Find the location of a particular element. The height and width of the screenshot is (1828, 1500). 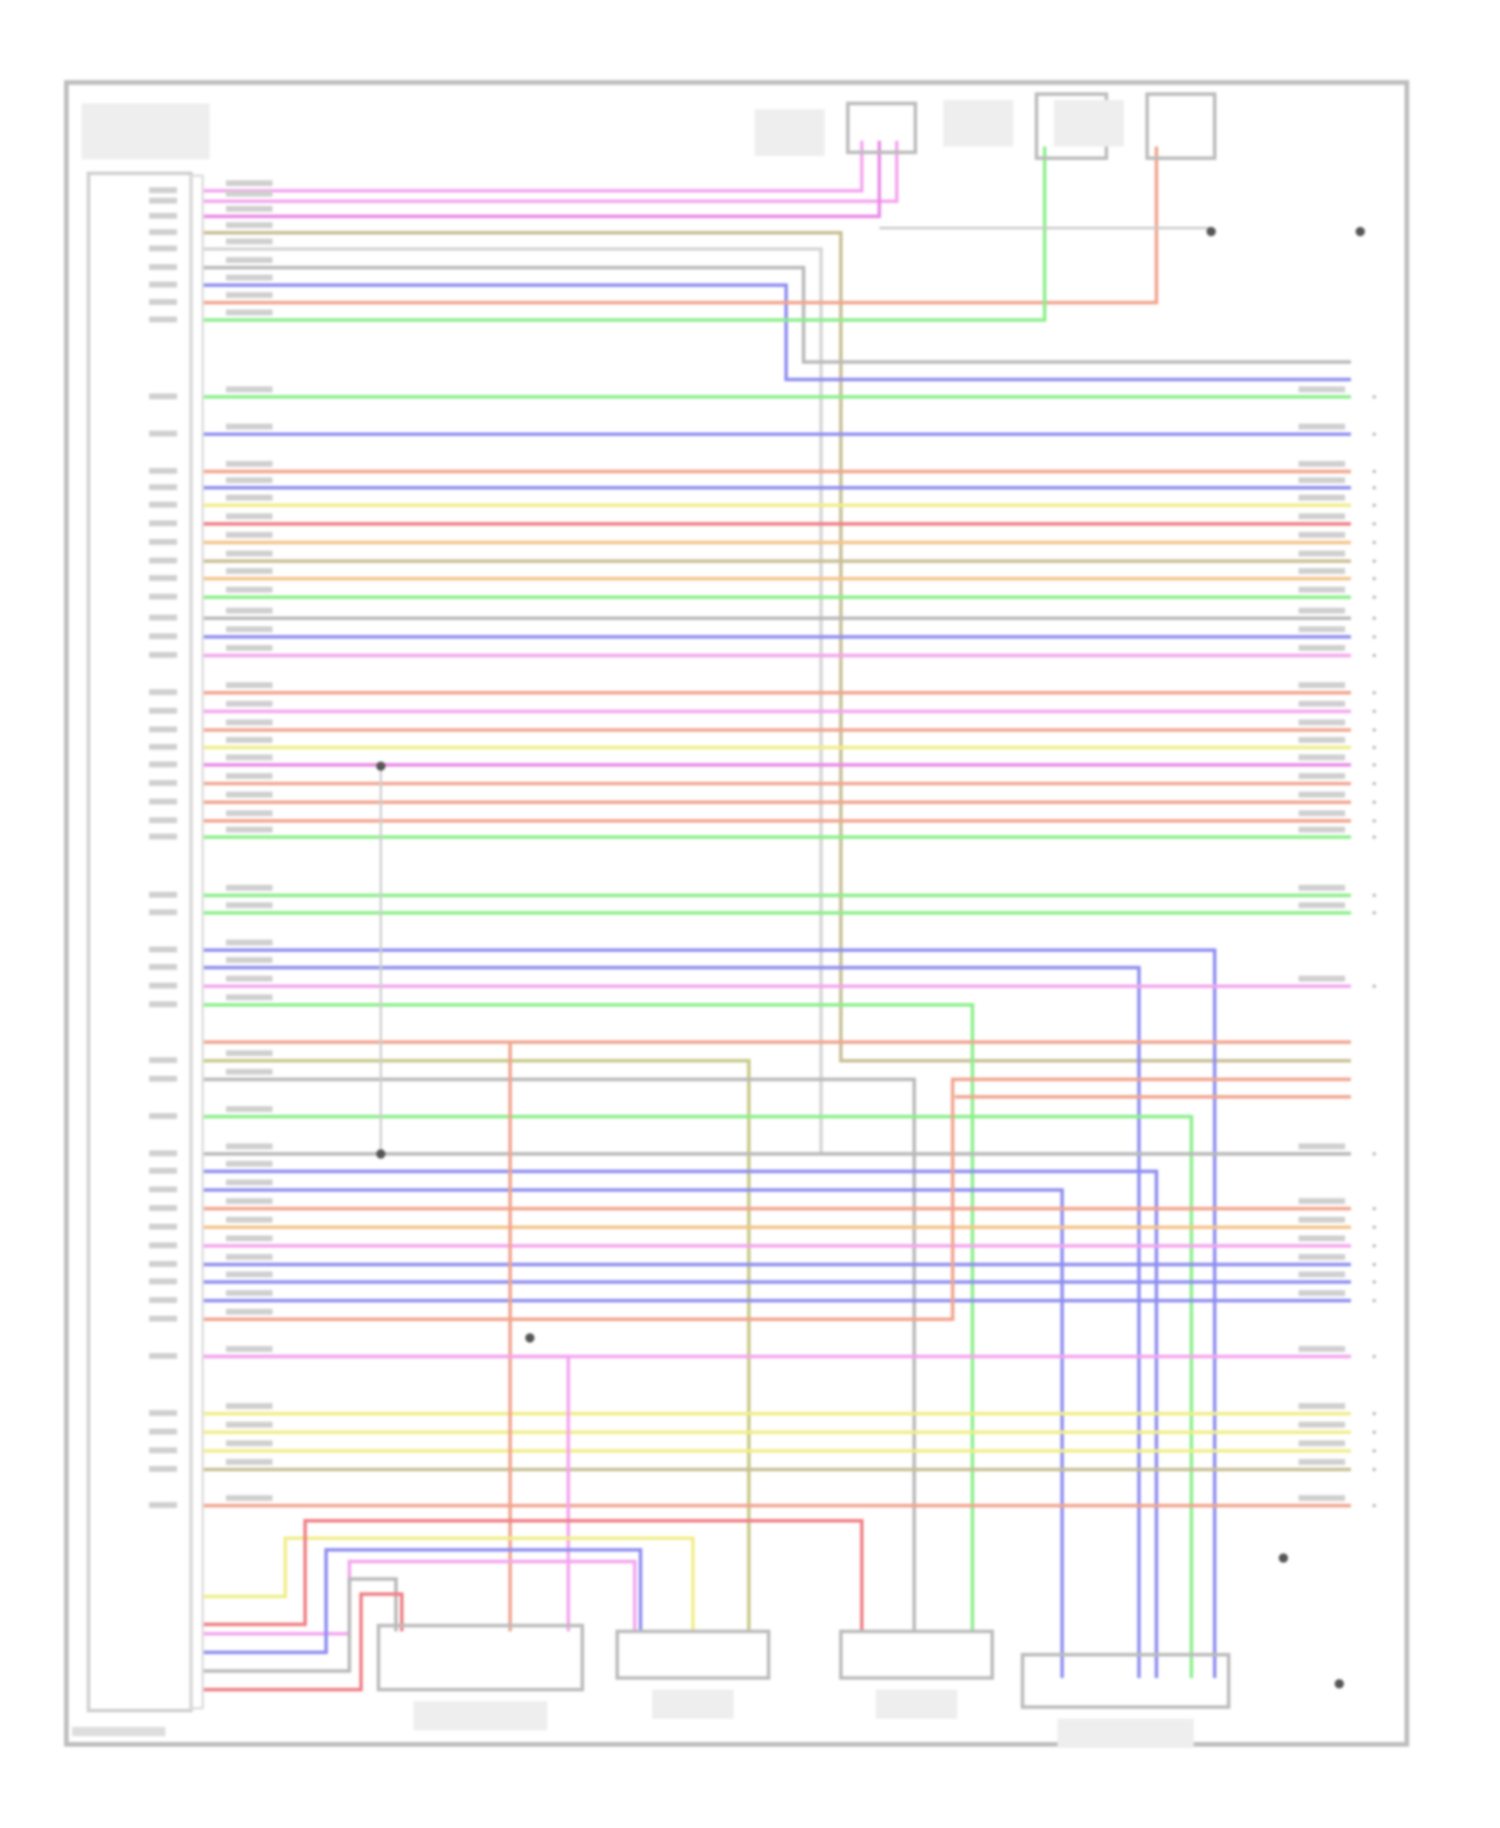

main-connector is located at coordinates (139, 942).